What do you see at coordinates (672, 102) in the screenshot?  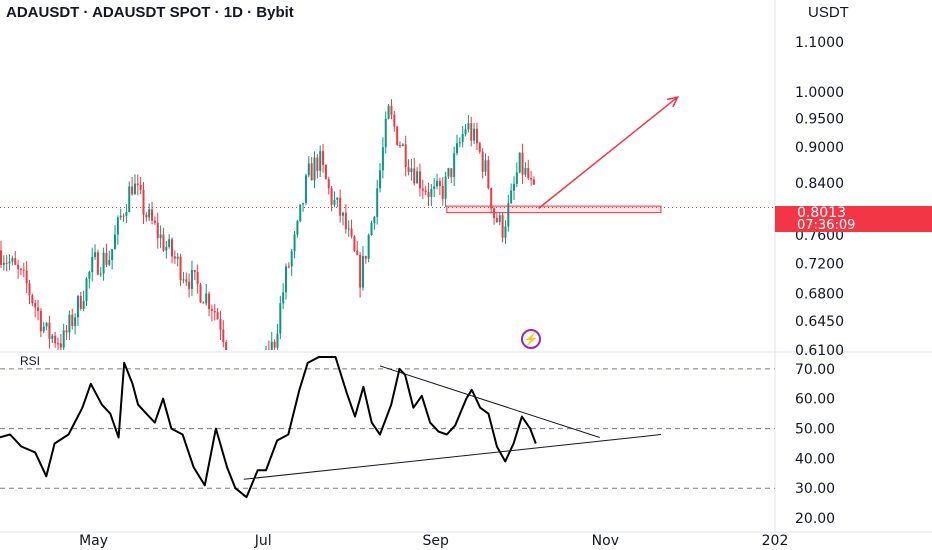 I see `projection-arrow-head` at bounding box center [672, 102].